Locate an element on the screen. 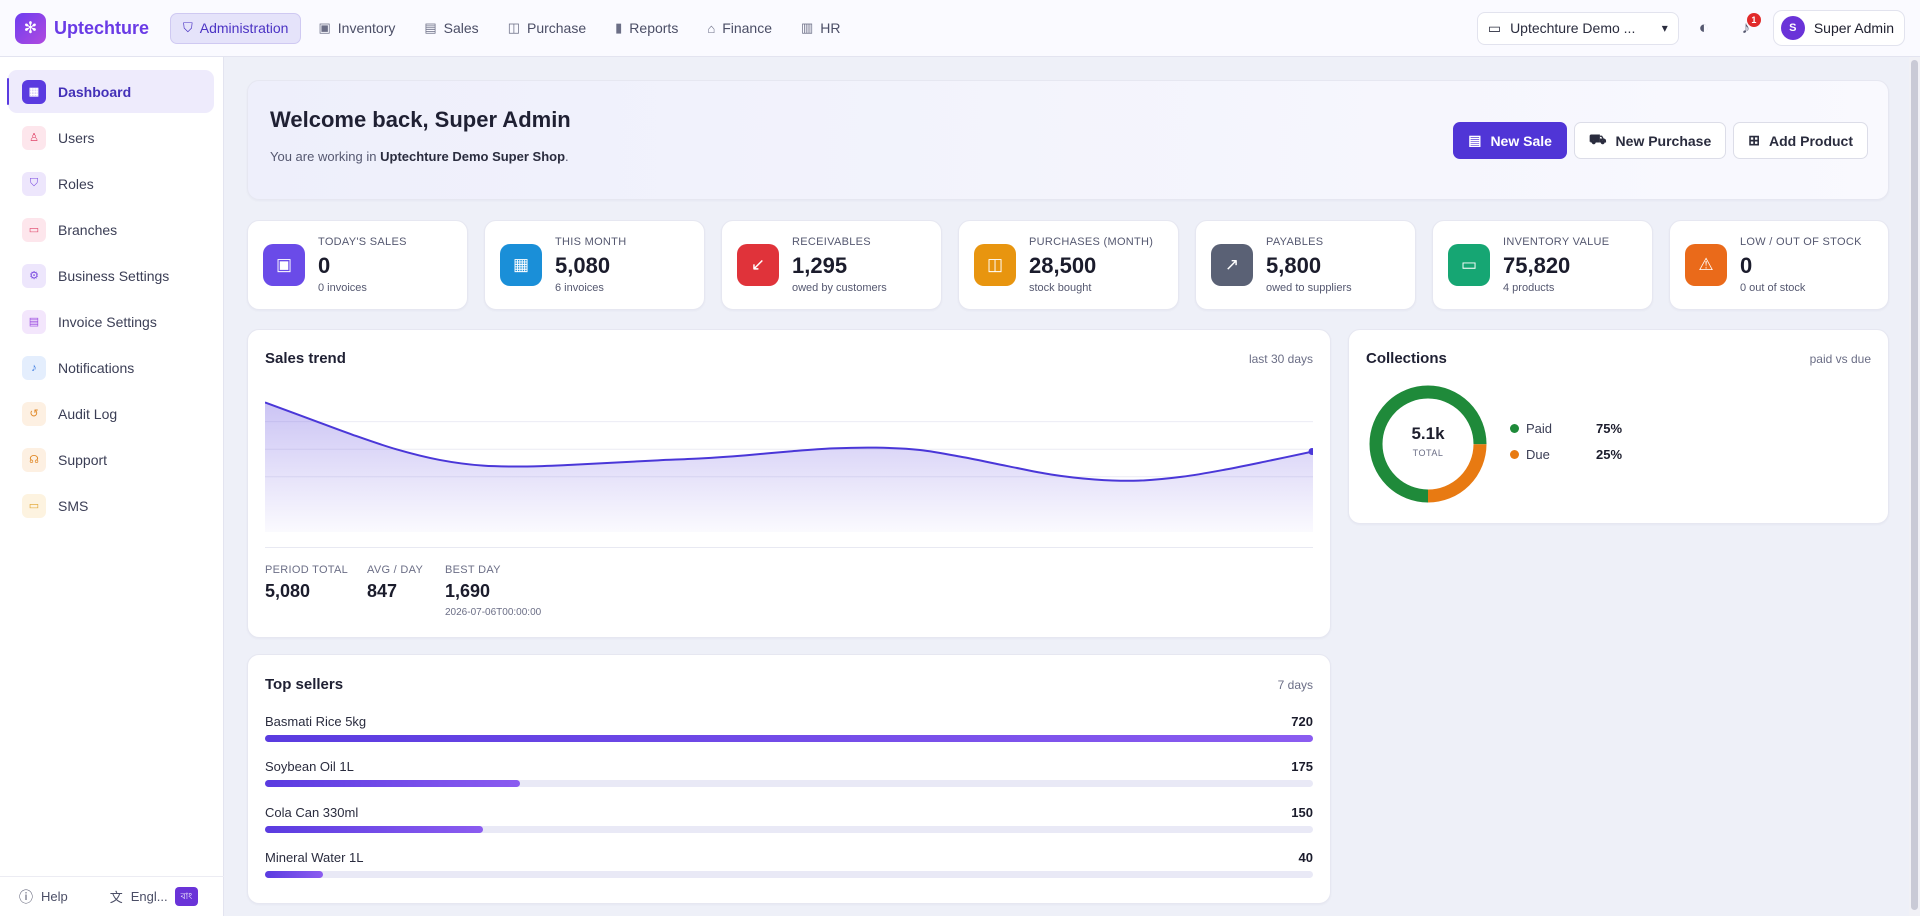 The image size is (1920, 916). topnav-reports: ▮ Reports is located at coordinates (646, 28).